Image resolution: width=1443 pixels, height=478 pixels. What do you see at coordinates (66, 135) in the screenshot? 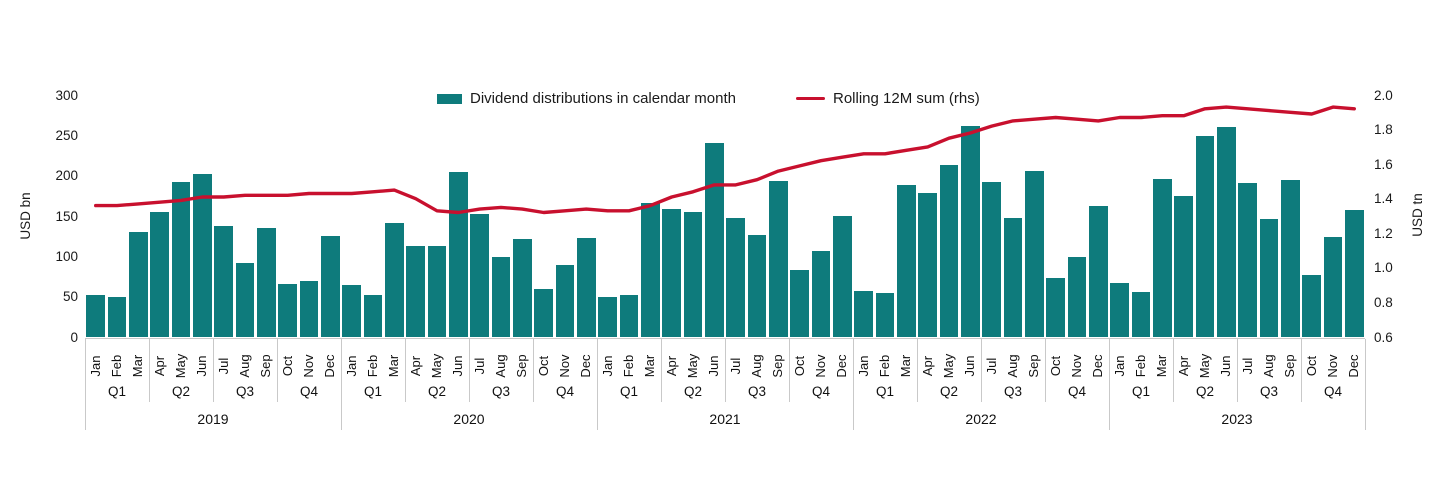
I see `left-axis-tick-label: 250` at bounding box center [66, 135].